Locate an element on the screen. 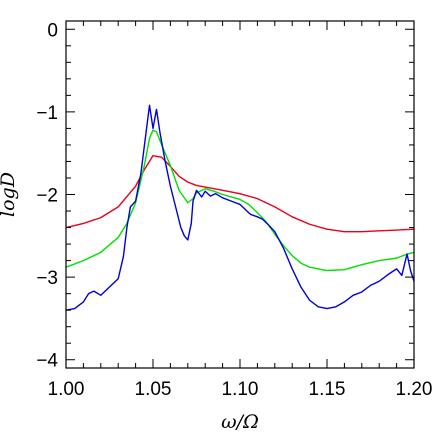  y-tick-label: −4 is located at coordinates (47, 361).